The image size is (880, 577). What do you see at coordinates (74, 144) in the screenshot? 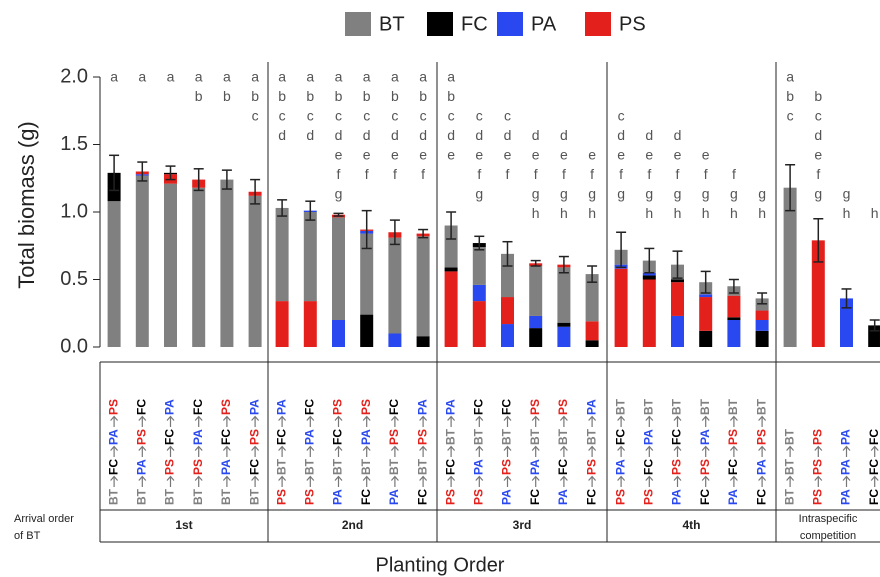
I see `y-tick-label: 1.5` at bounding box center [74, 144].